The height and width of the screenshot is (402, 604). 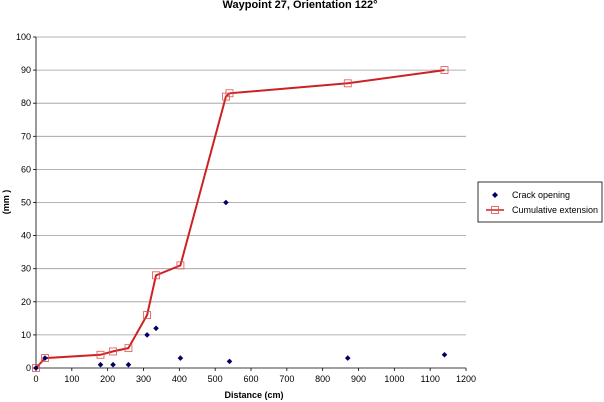 I want to click on x-tick-label: 400, so click(x=179, y=379).